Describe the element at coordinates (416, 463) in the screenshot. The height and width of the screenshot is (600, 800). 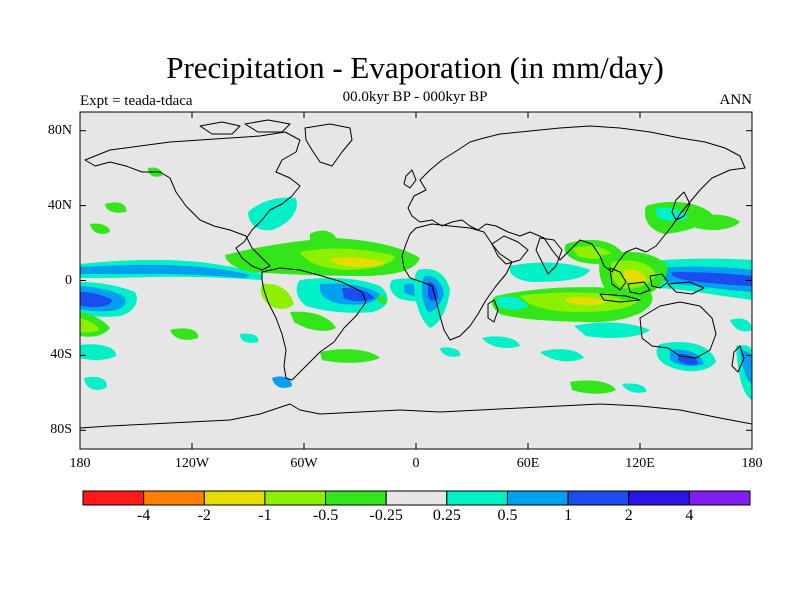
I see `lon-tick-label: 0` at that location.